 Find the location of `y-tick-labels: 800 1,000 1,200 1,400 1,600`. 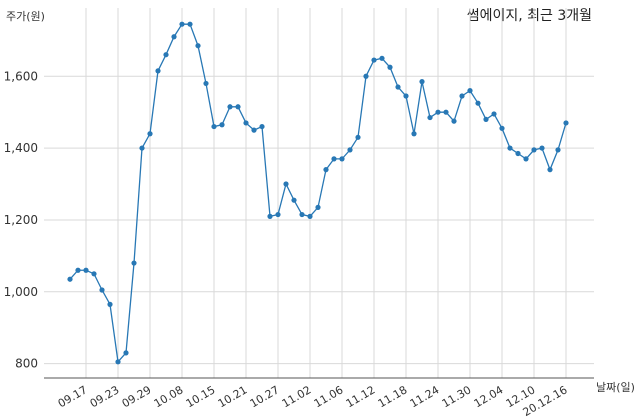

y-tick-labels: 800 1,000 1,200 1,400 1,600 is located at coordinates (21, 219).